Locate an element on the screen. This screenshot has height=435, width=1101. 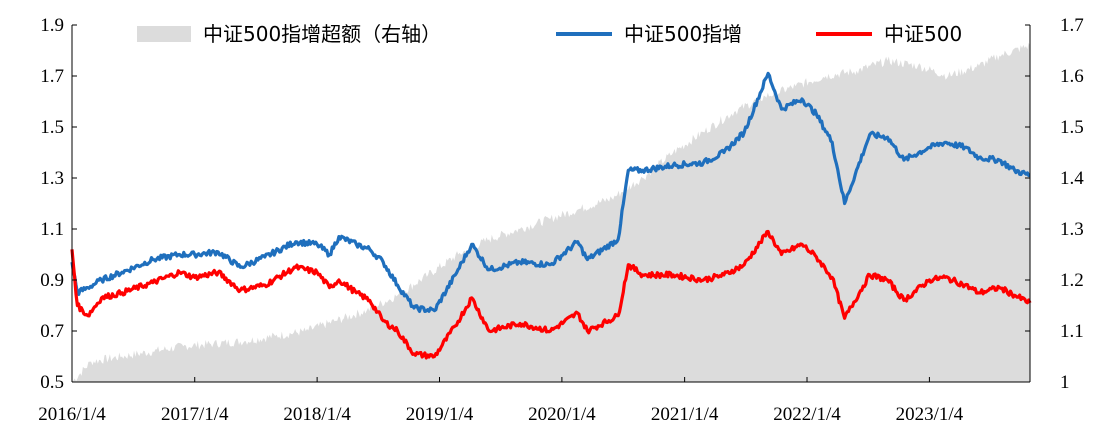
legend-item-csi500: 中证500 is located at coordinates (889, 34).